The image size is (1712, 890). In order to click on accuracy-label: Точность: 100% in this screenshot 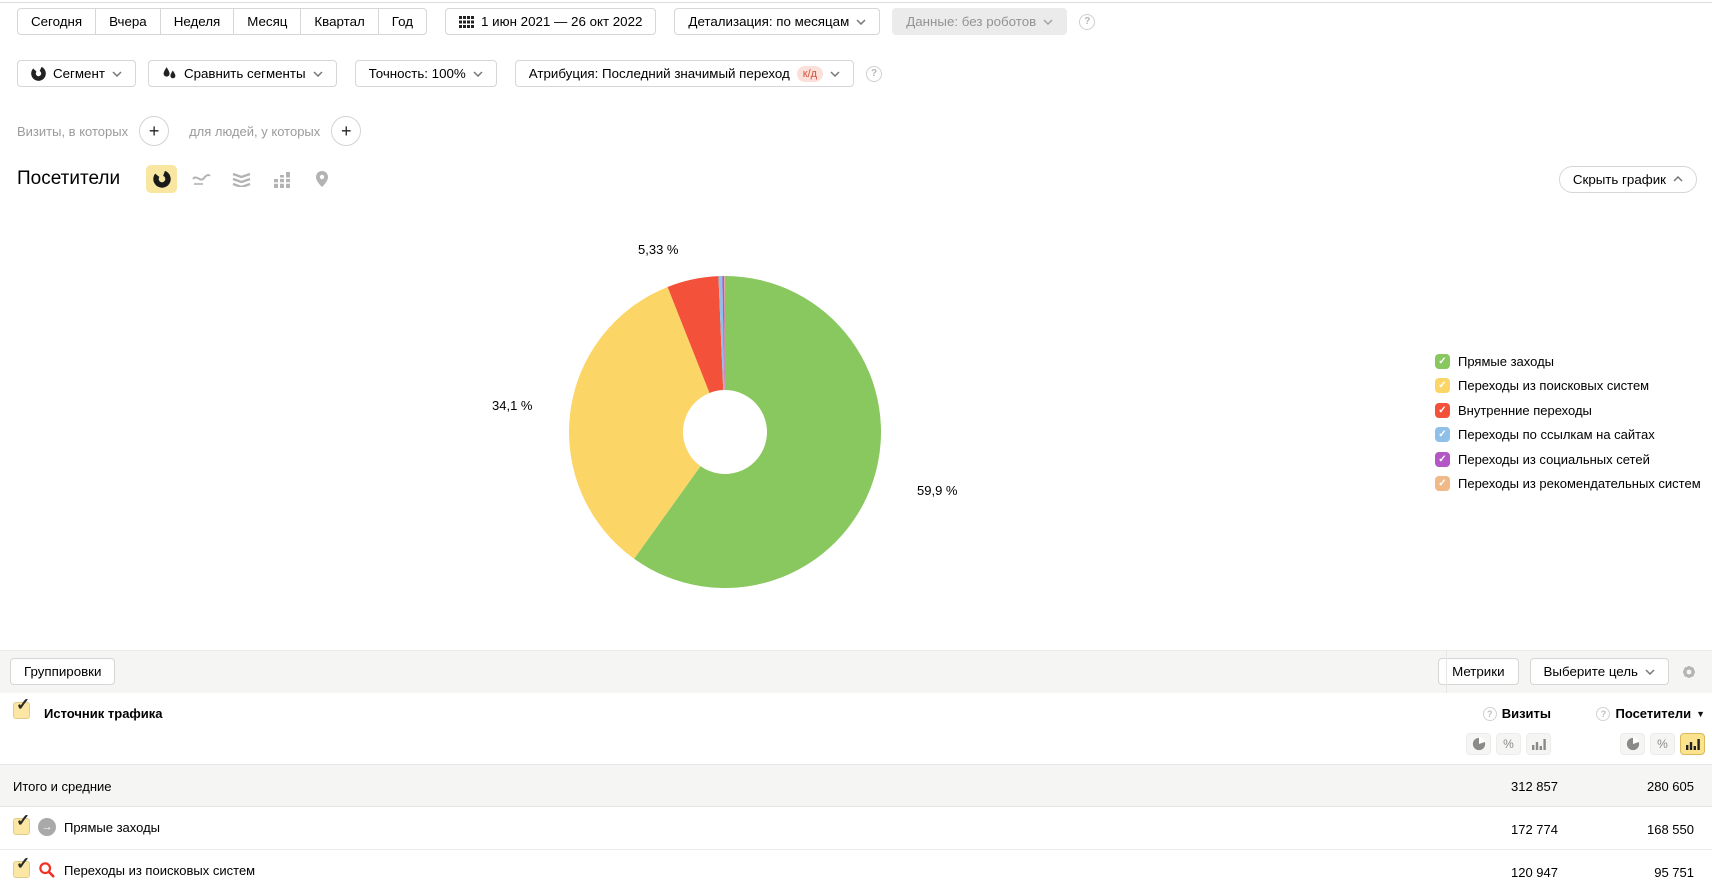, I will do `click(417, 73)`.